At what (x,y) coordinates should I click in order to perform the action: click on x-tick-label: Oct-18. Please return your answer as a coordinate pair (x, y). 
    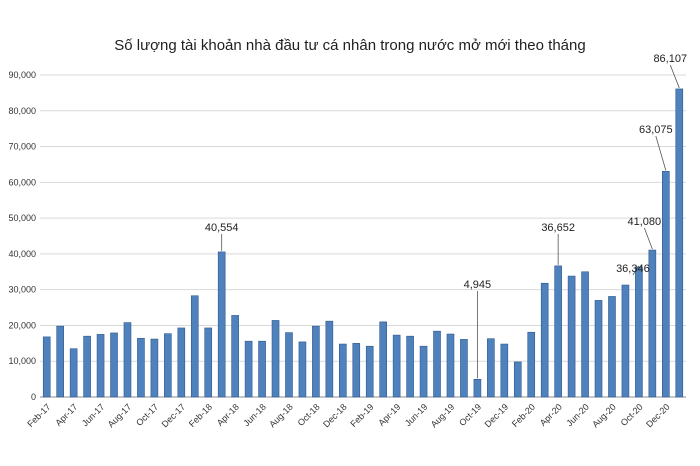
    Looking at the image, I should click on (309, 415).